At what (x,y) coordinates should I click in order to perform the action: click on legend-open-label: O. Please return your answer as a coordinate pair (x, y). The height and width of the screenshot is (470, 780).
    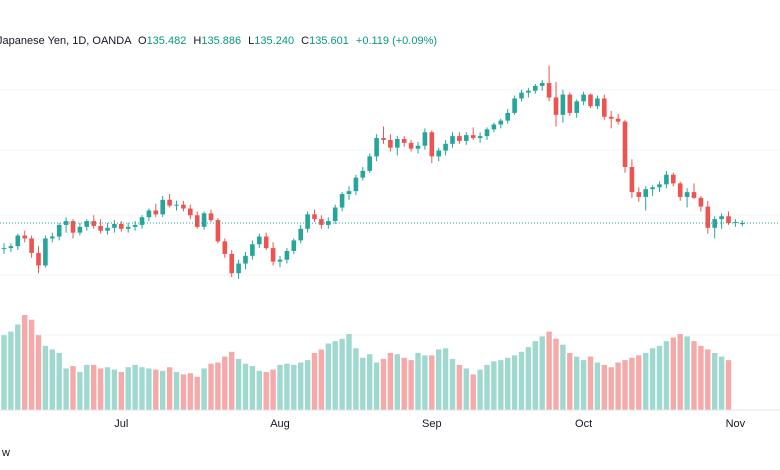
    Looking at the image, I should click on (142, 41).